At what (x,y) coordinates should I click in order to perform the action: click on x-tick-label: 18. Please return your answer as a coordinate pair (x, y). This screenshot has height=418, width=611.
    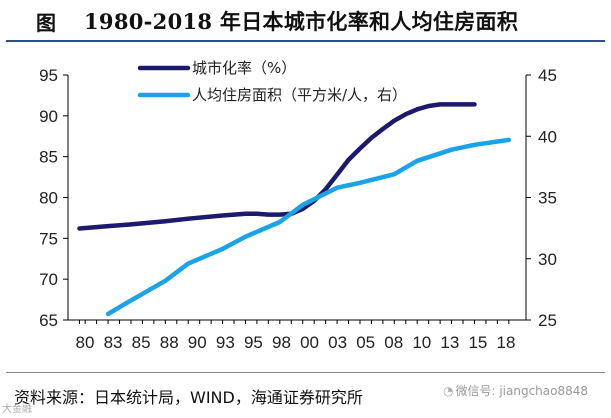
    Looking at the image, I should click on (506, 342).